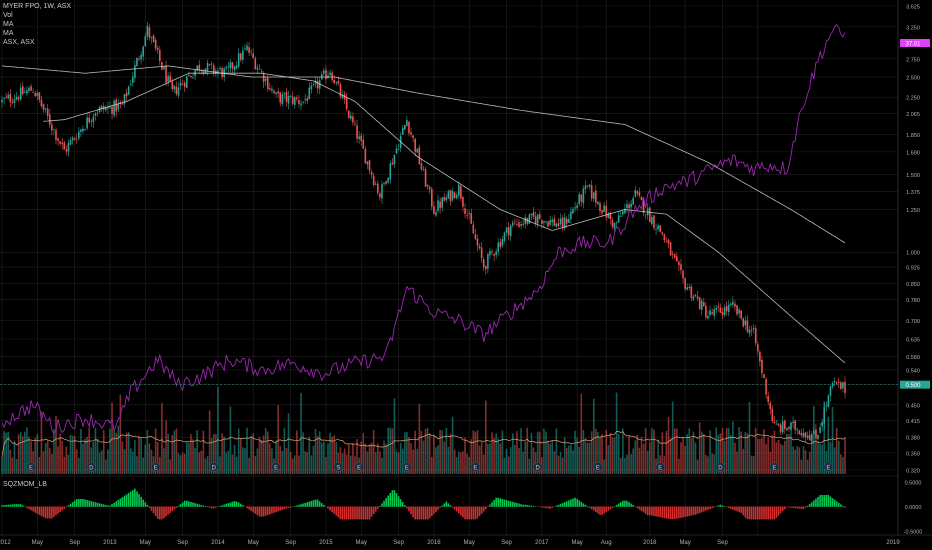  Describe the element at coordinates (913, 269) in the screenshot. I see `price-tick-label: 0.925` at that location.